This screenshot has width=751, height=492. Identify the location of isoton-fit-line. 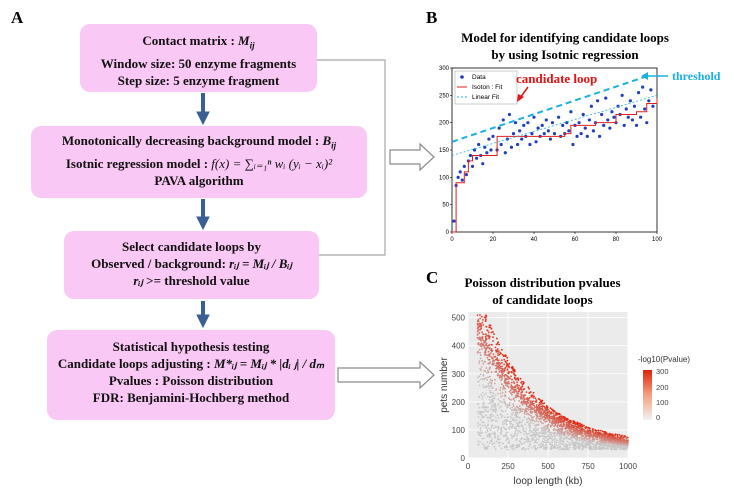
(555, 165).